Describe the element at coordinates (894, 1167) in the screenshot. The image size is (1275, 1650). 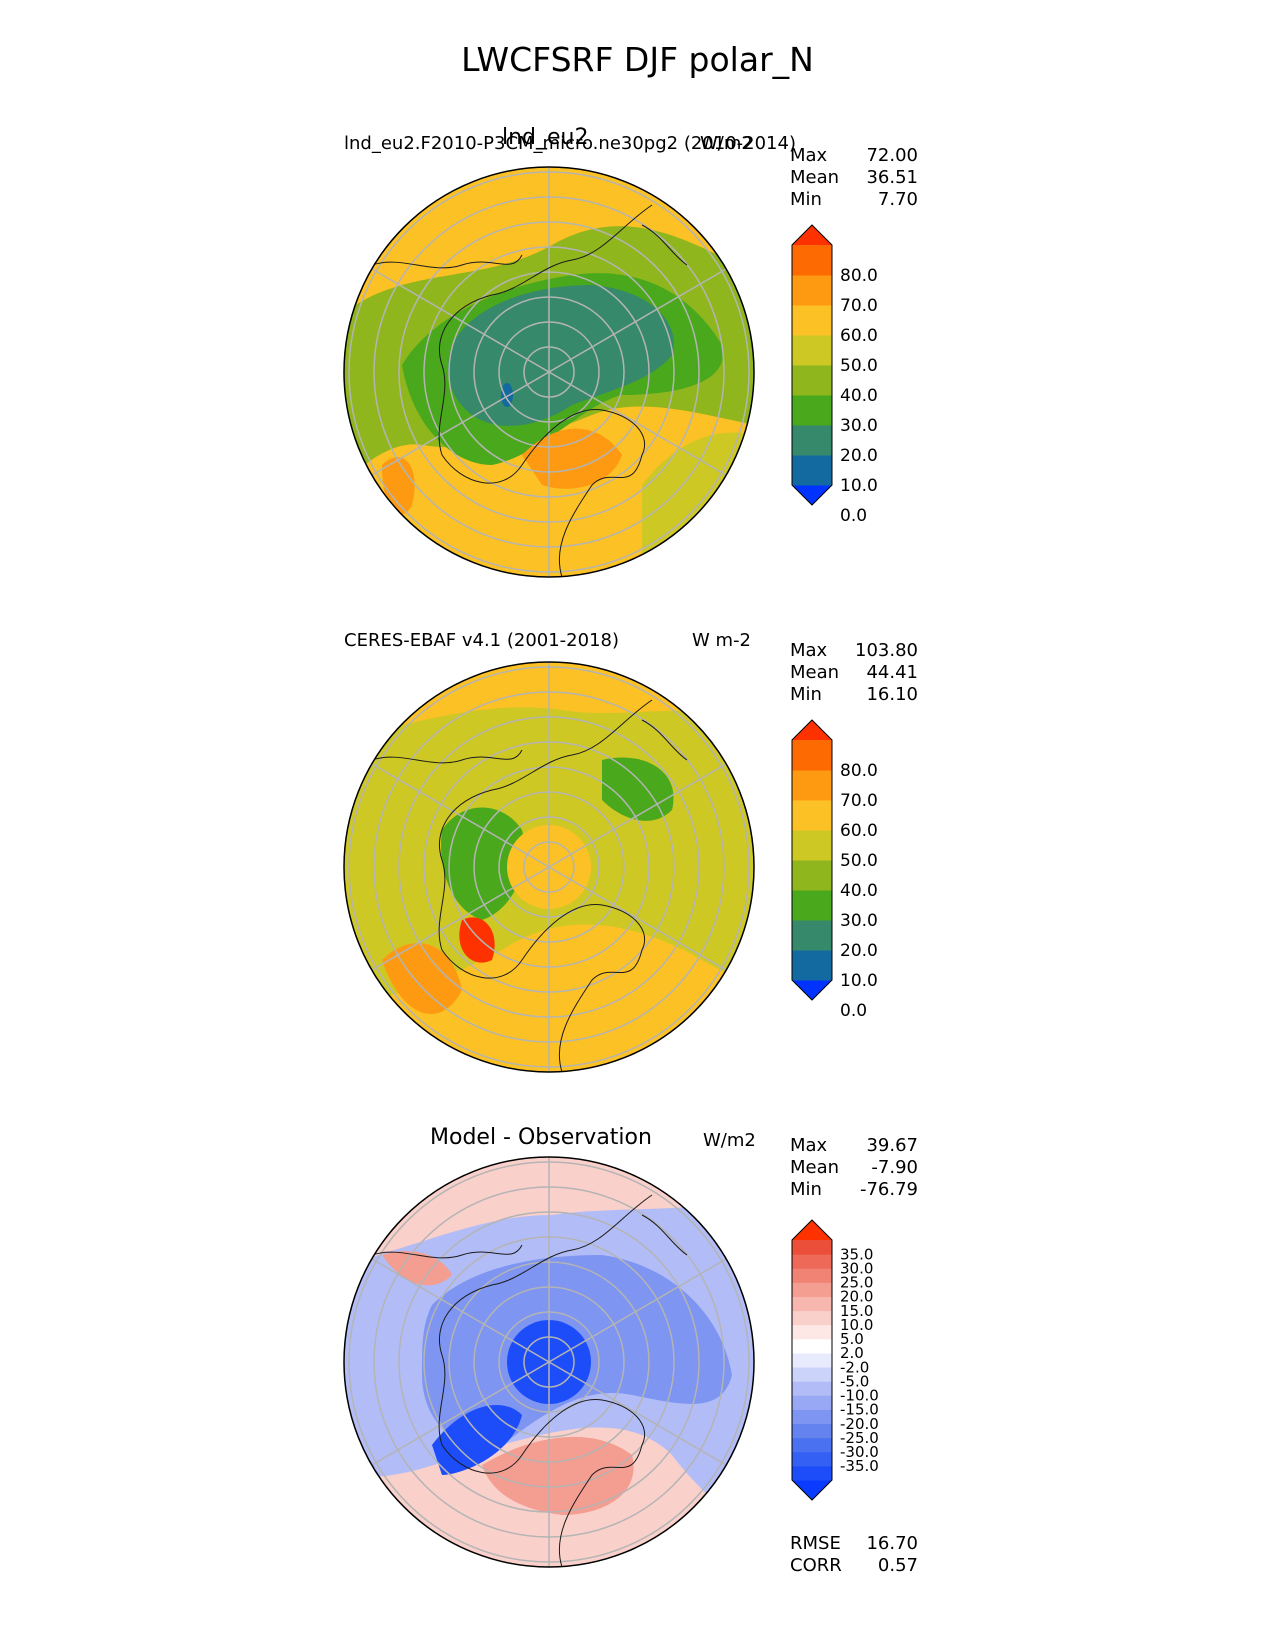
I see `stat-mean: -7.90` at that location.